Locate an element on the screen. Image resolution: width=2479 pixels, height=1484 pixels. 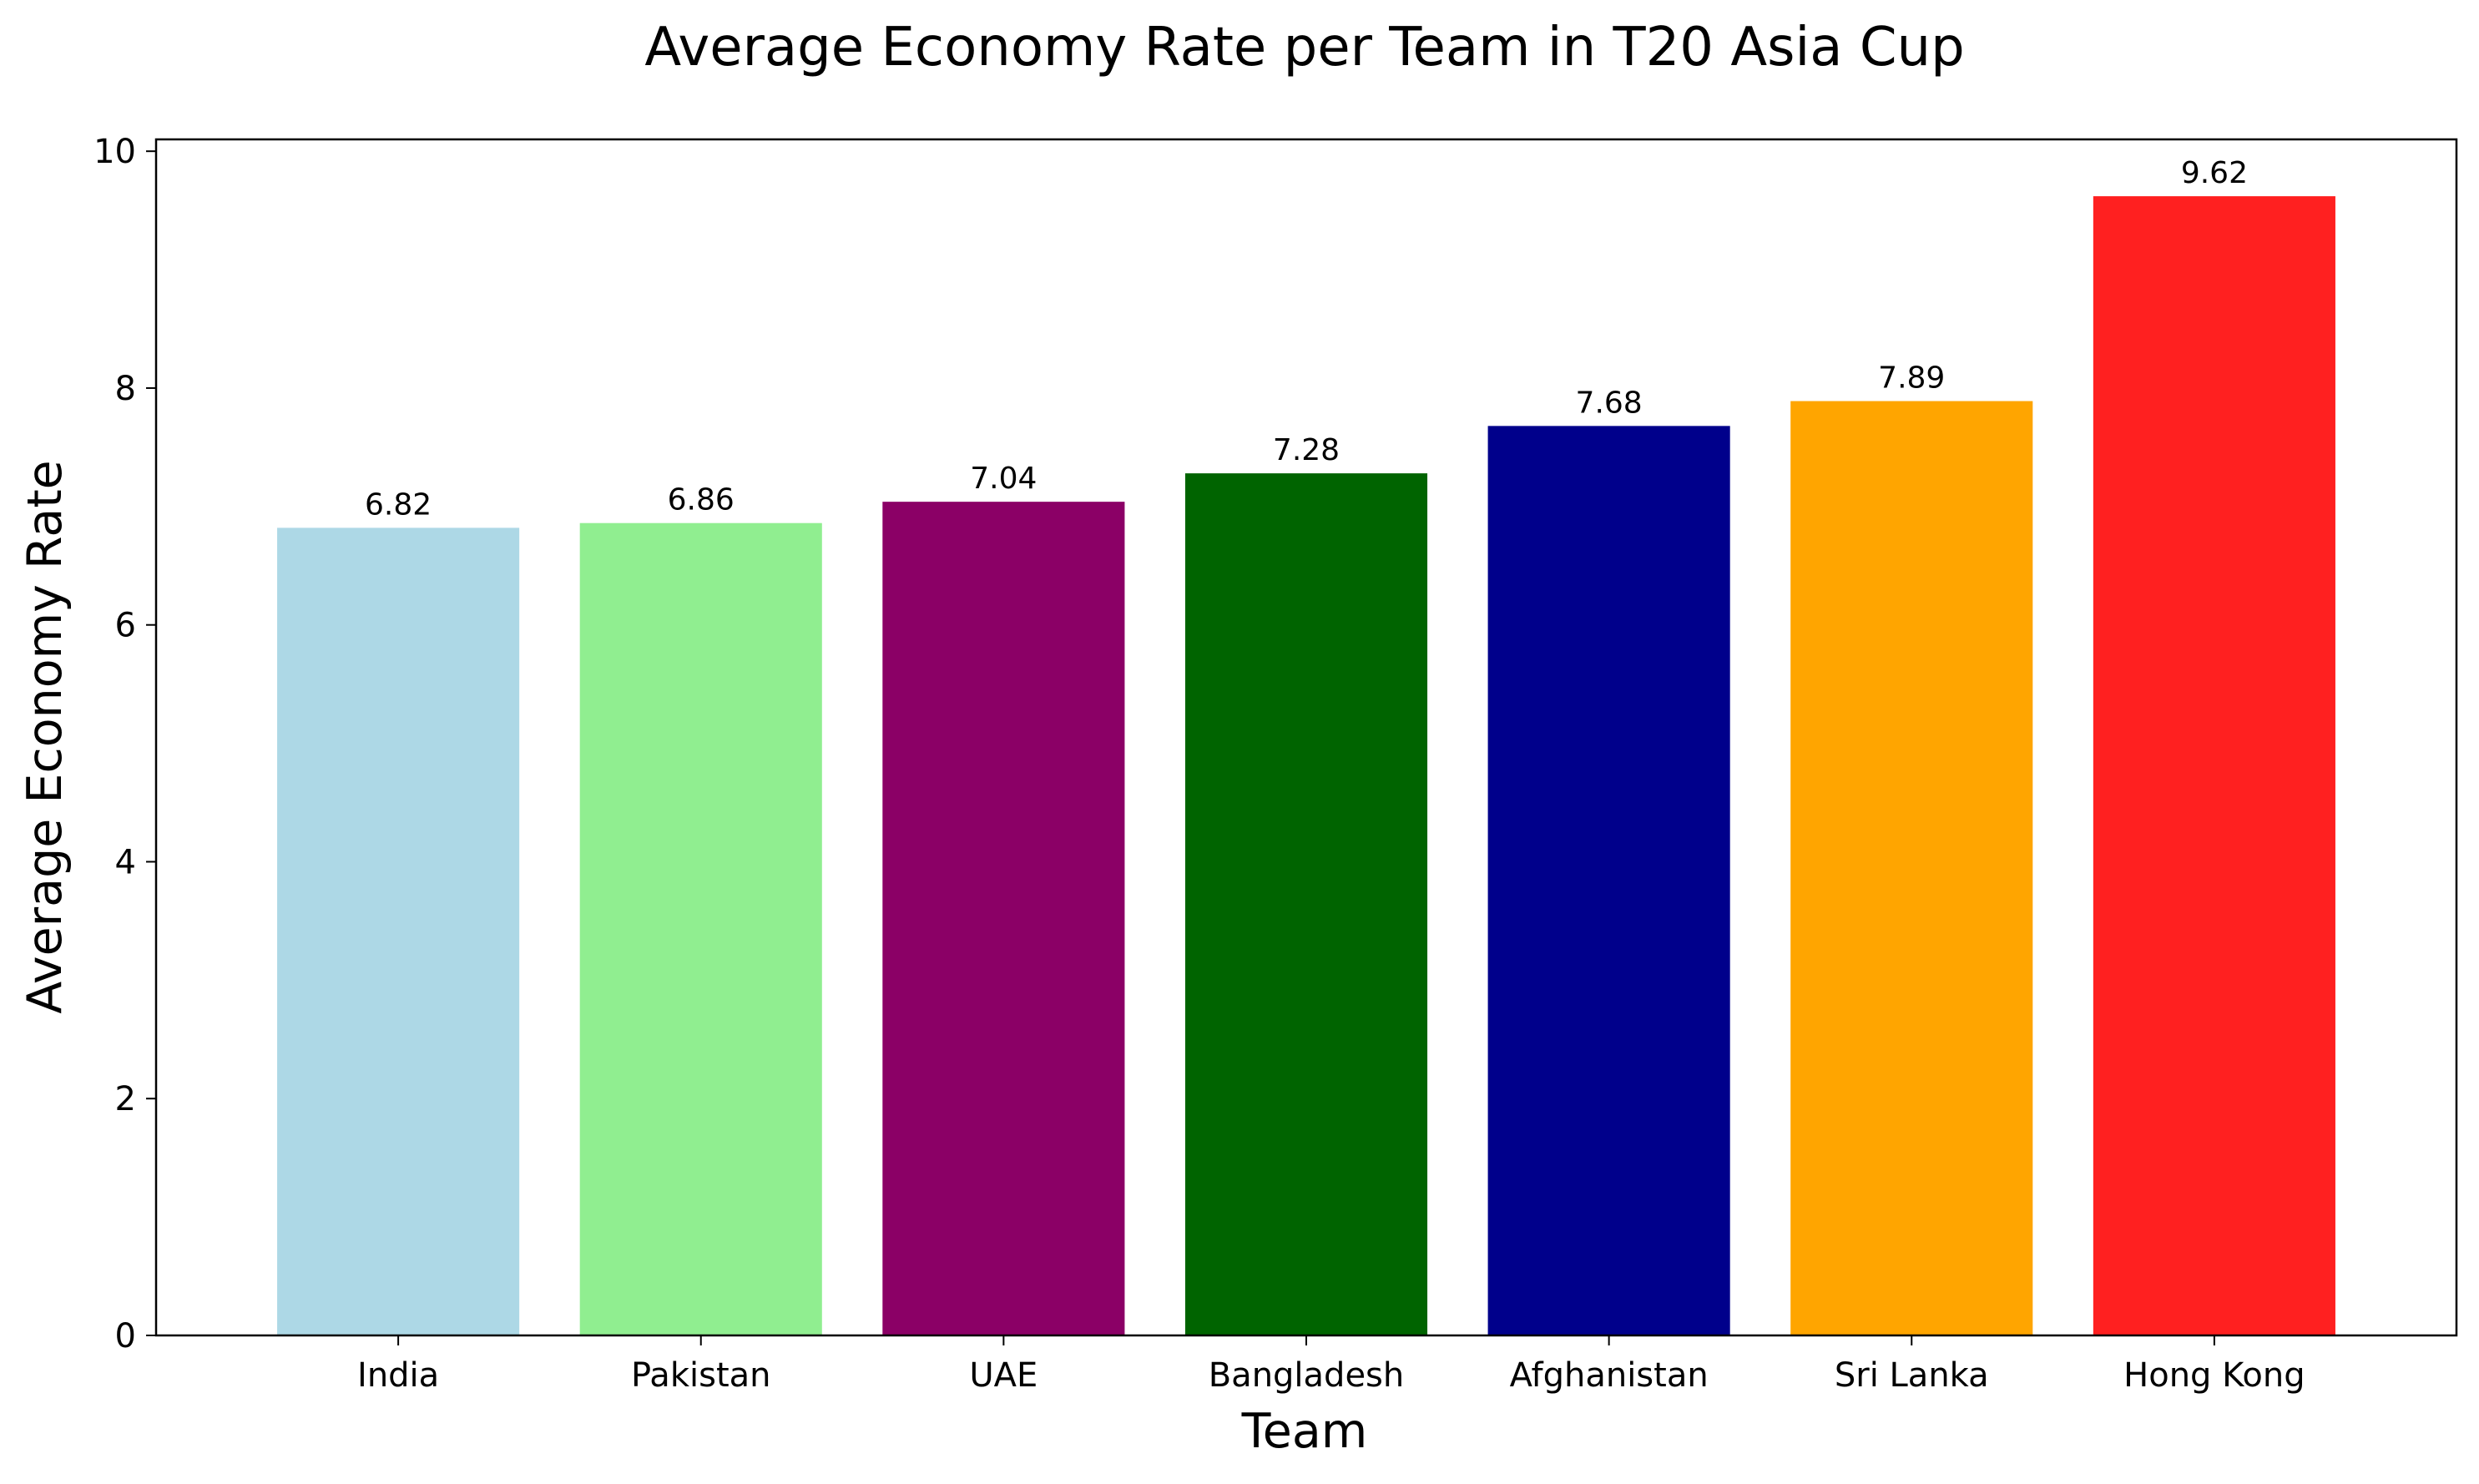
x-axis-label: Team is located at coordinates (1304, 1431).